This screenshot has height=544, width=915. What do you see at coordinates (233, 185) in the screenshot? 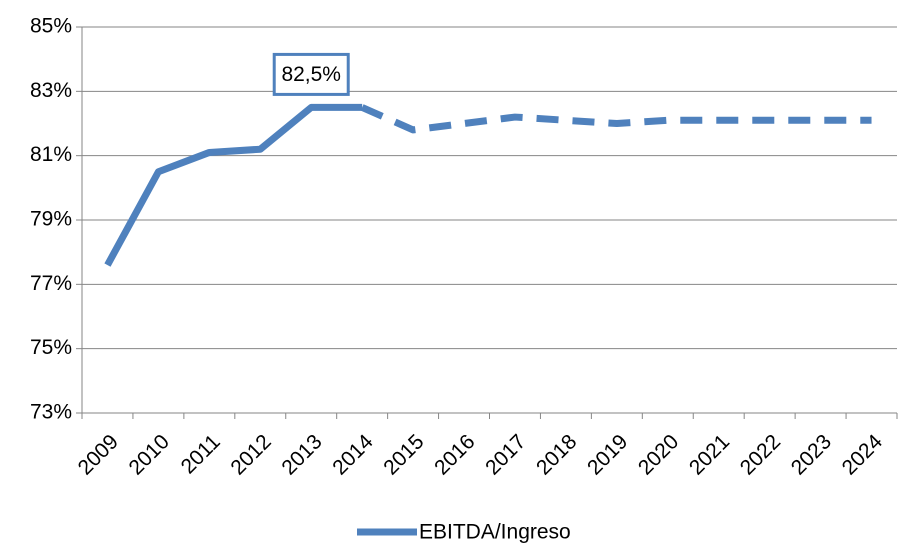
I see `line` at bounding box center [233, 185].